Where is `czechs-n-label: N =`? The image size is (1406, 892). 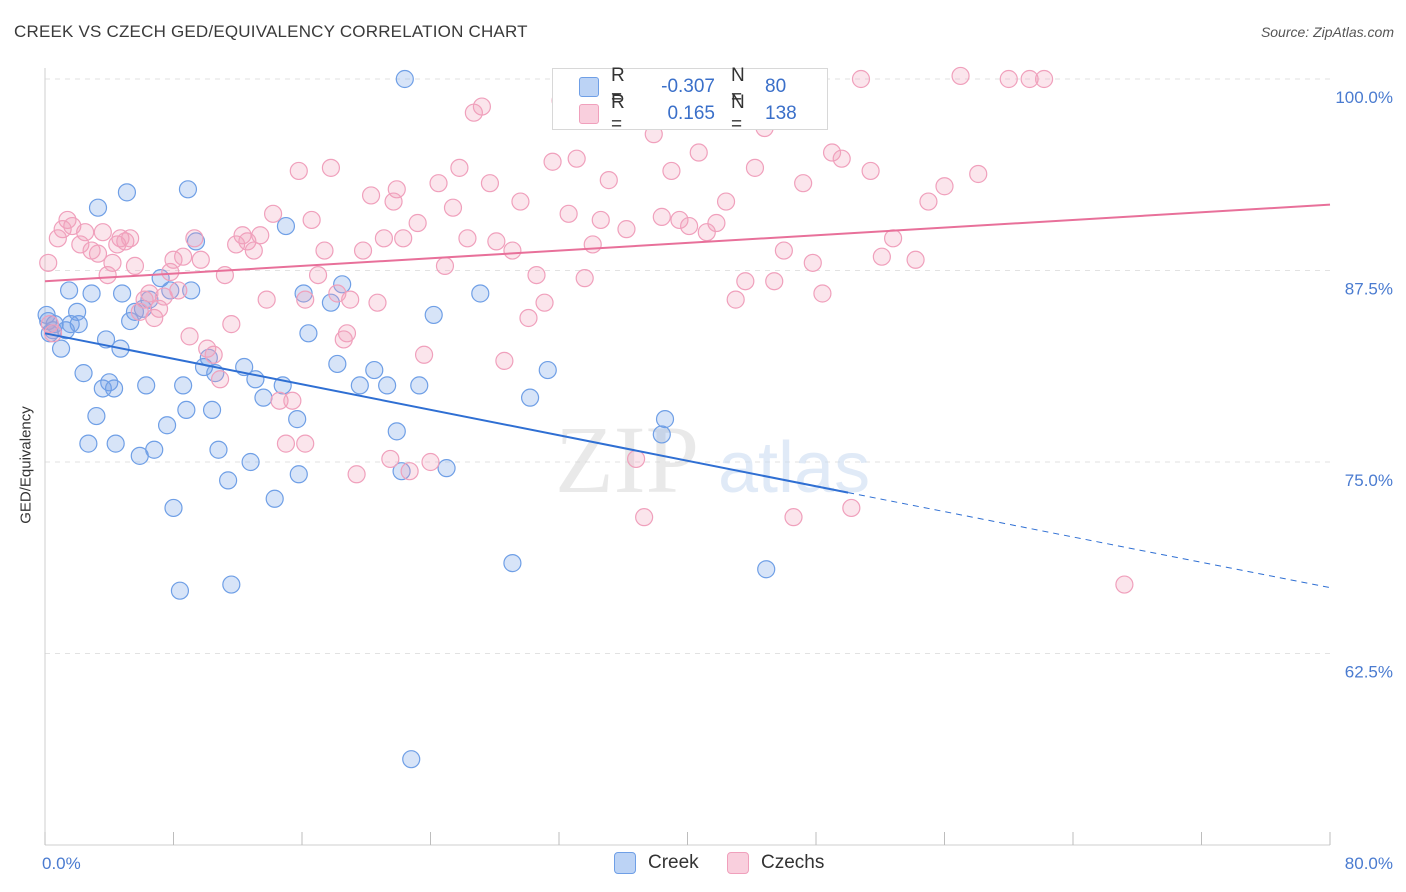
czechs-n-label: N = is located at coordinates (738, 113).